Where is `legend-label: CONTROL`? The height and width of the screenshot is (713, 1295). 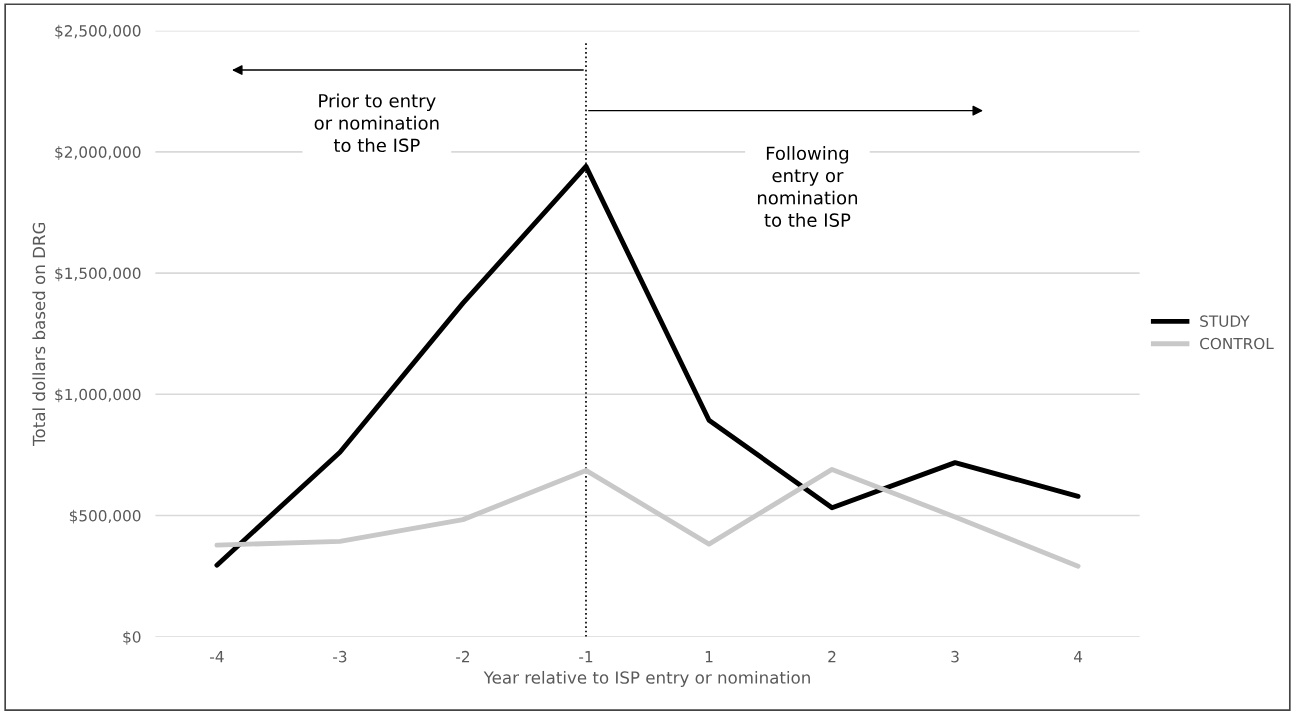
legend-label: CONTROL is located at coordinates (1237, 343).